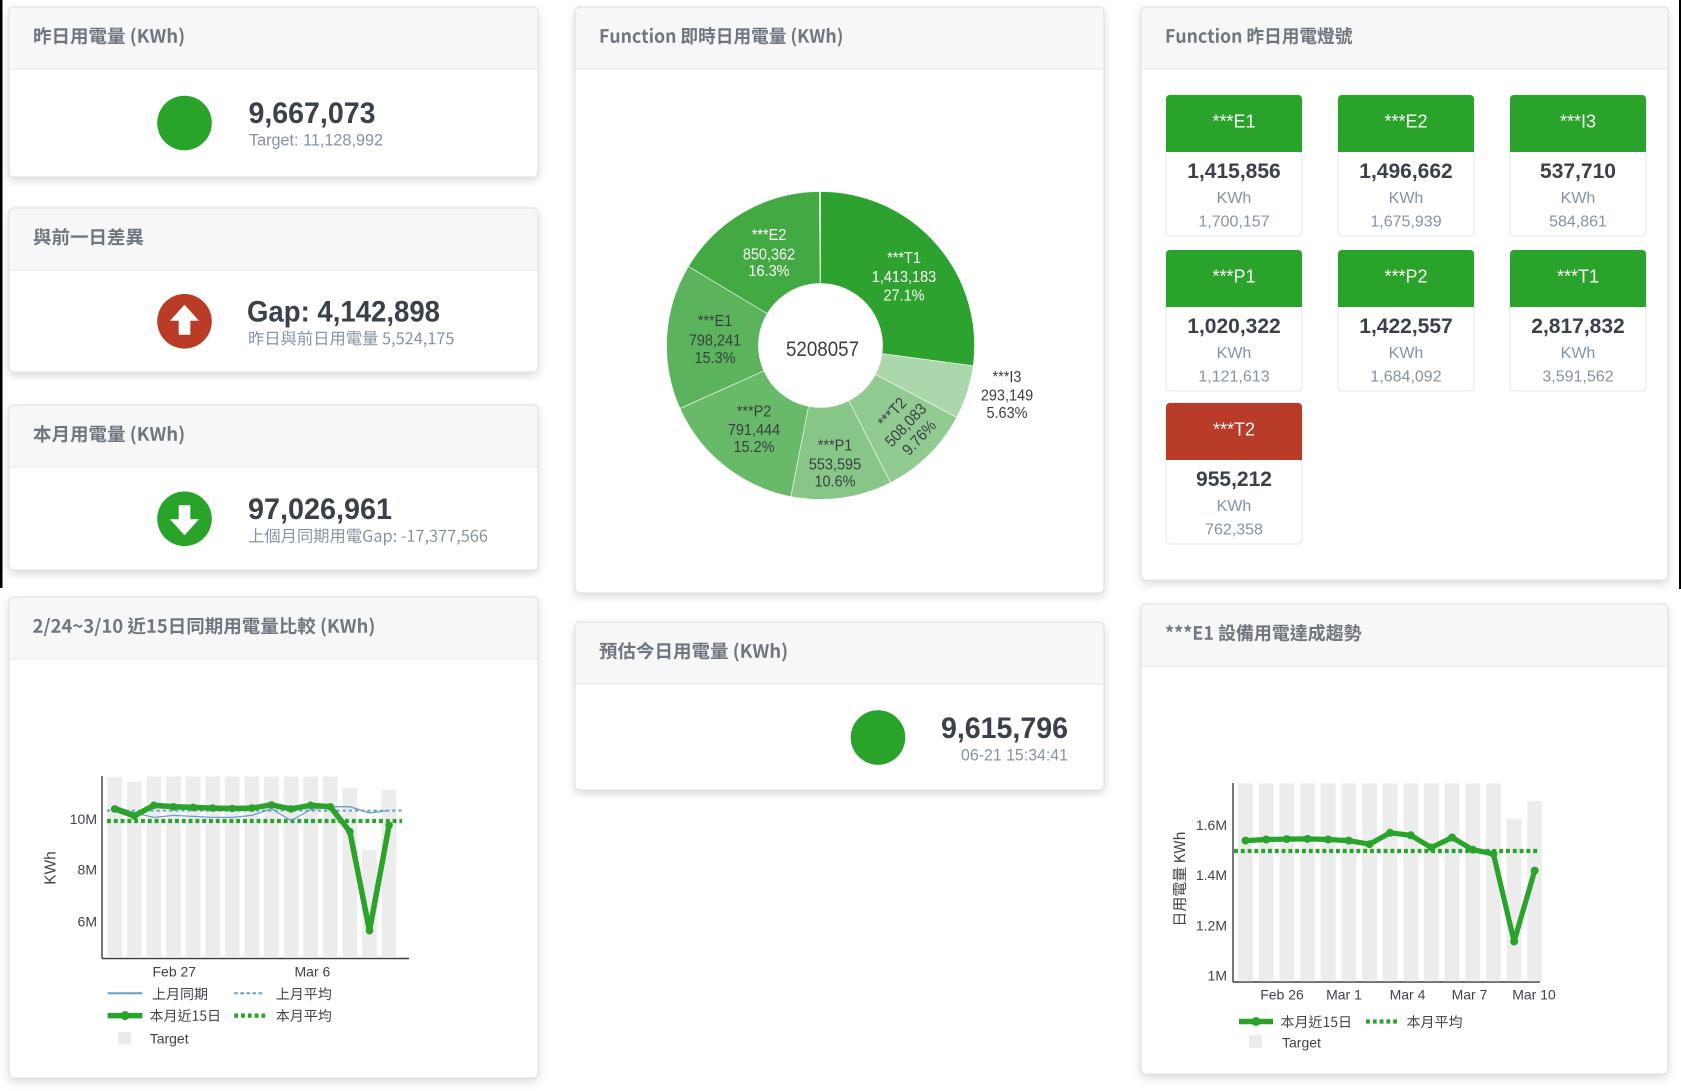 This screenshot has width=1681, height=1091. What do you see at coordinates (1211, 925) in the screenshot?
I see `svg-text: 1.2M` at bounding box center [1211, 925].